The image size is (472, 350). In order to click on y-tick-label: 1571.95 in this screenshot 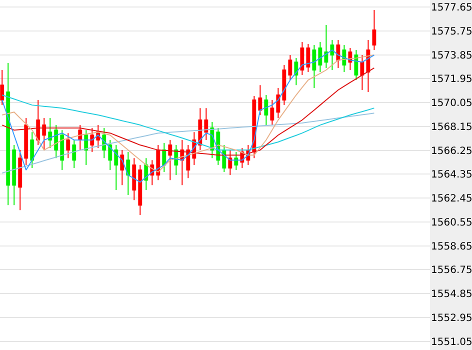, I will do `click(451, 80)`.